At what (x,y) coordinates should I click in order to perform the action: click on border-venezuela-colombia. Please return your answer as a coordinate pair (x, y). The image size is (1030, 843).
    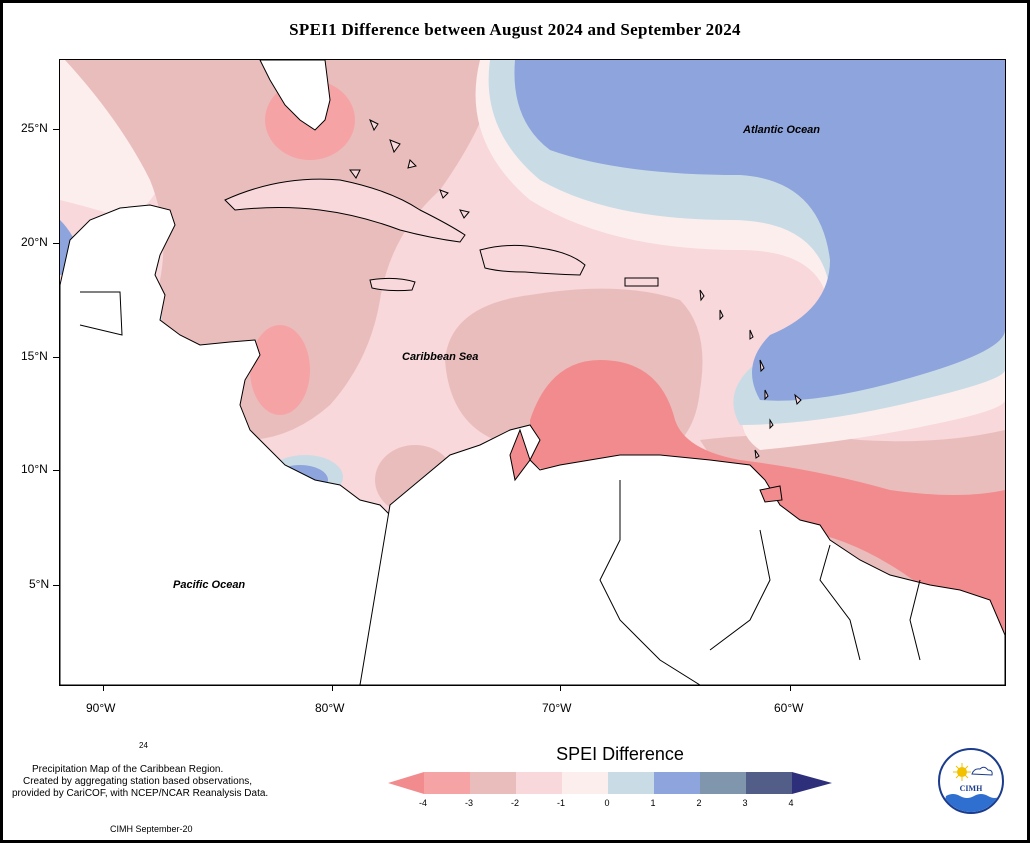
    Looking at the image, I should click on (650, 582).